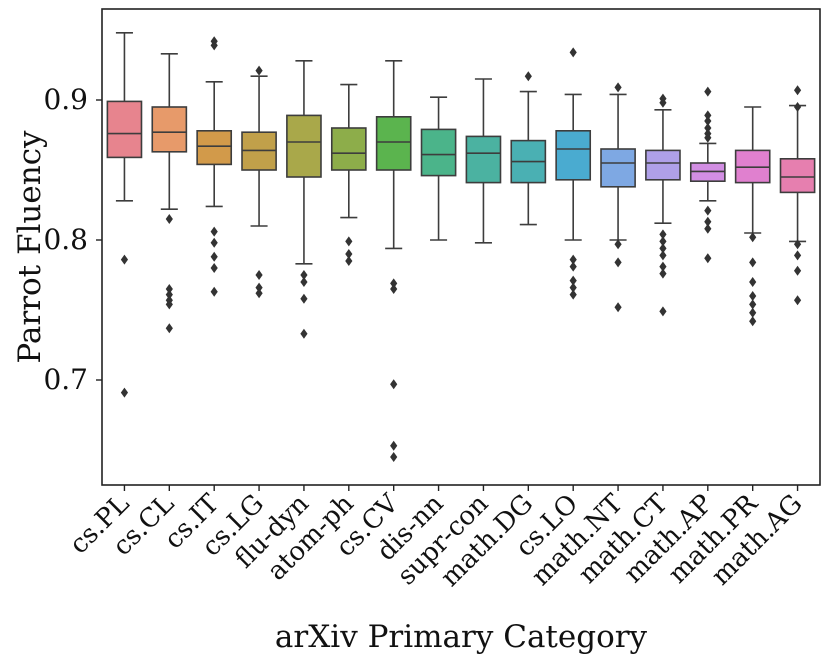 This screenshot has width=830, height=664. Describe the element at coordinates (393, 260) in the screenshot. I see `box-group-cs.CV` at that location.